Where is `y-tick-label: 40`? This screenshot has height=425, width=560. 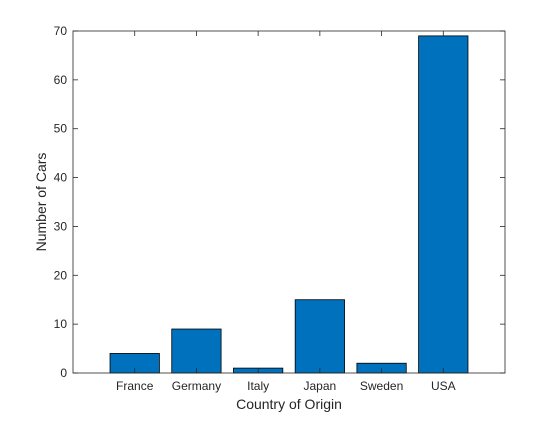
y-tick-label: 40 is located at coordinates (61, 178).